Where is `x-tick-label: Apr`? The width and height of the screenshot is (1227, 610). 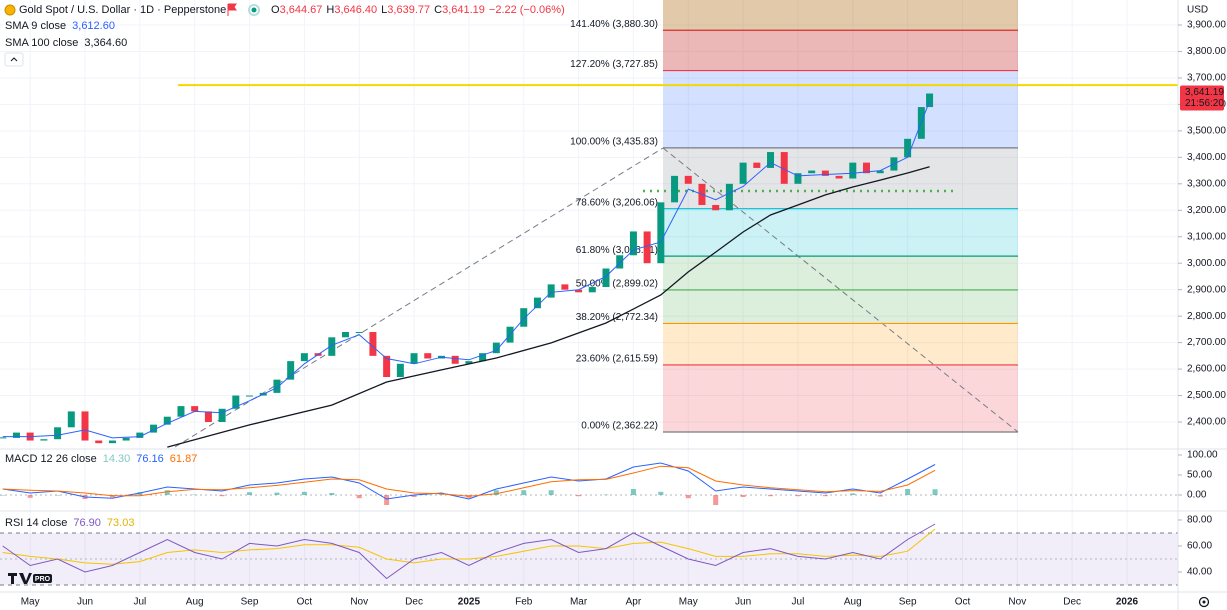
x-tick-label: Apr is located at coordinates (634, 602).